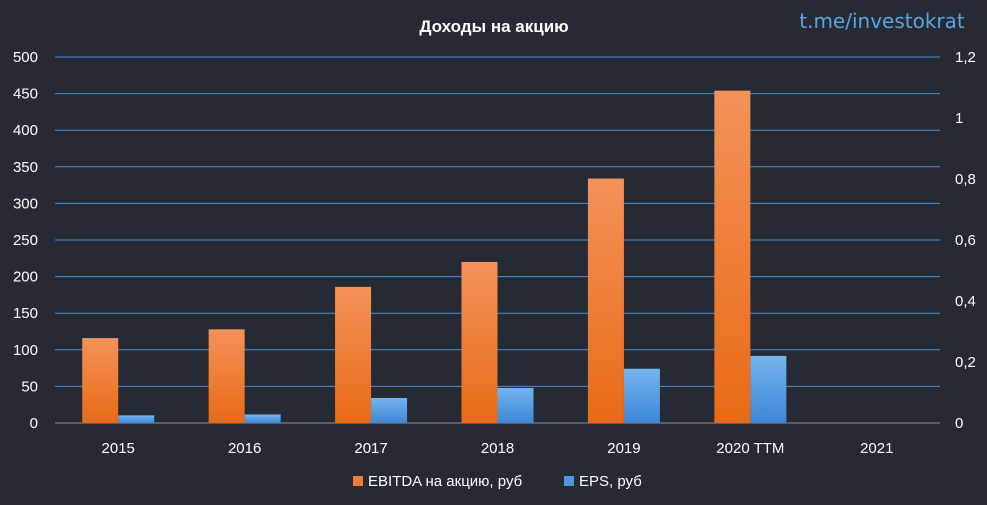  Describe the element at coordinates (25, 313) in the screenshot. I see `y-left-tick-label: 150` at that location.